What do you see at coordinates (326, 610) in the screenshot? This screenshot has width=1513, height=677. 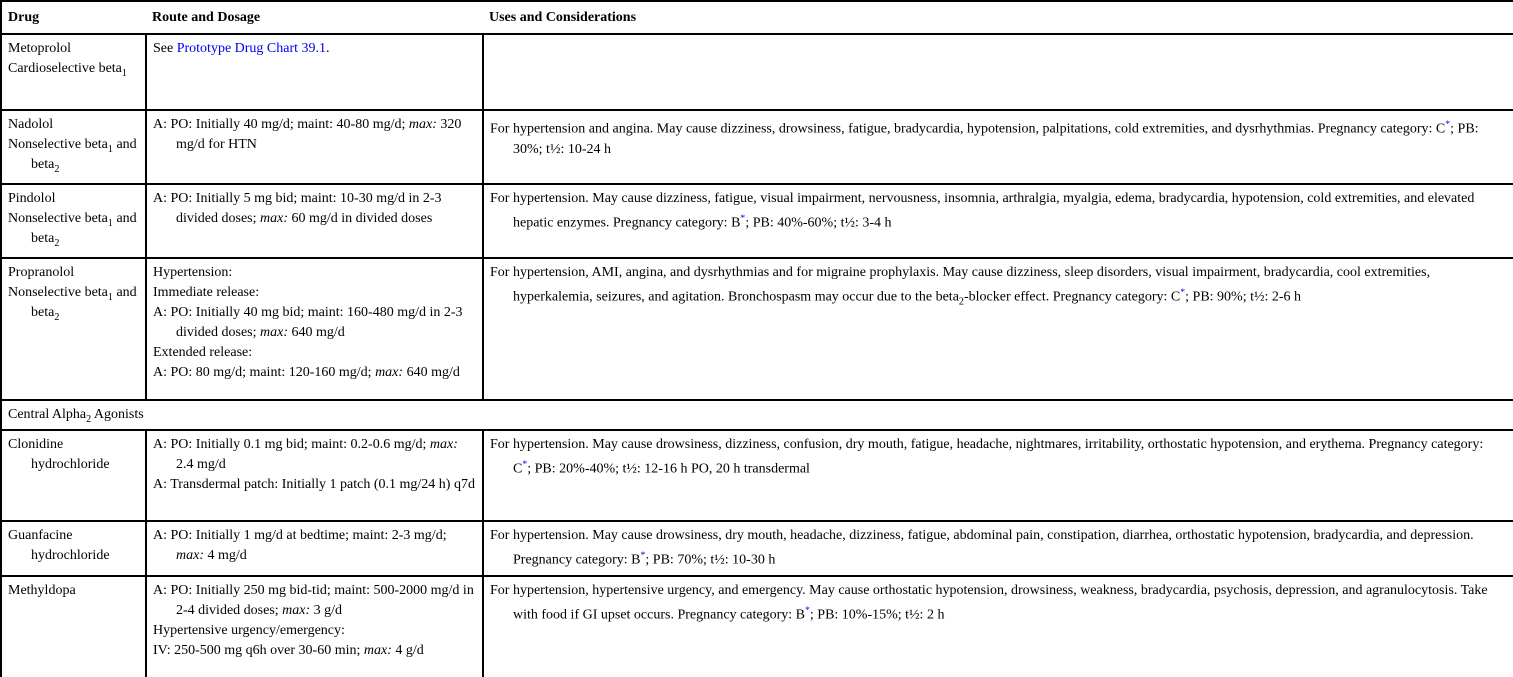 I see `text-run: 3 g/d` at bounding box center [326, 610].